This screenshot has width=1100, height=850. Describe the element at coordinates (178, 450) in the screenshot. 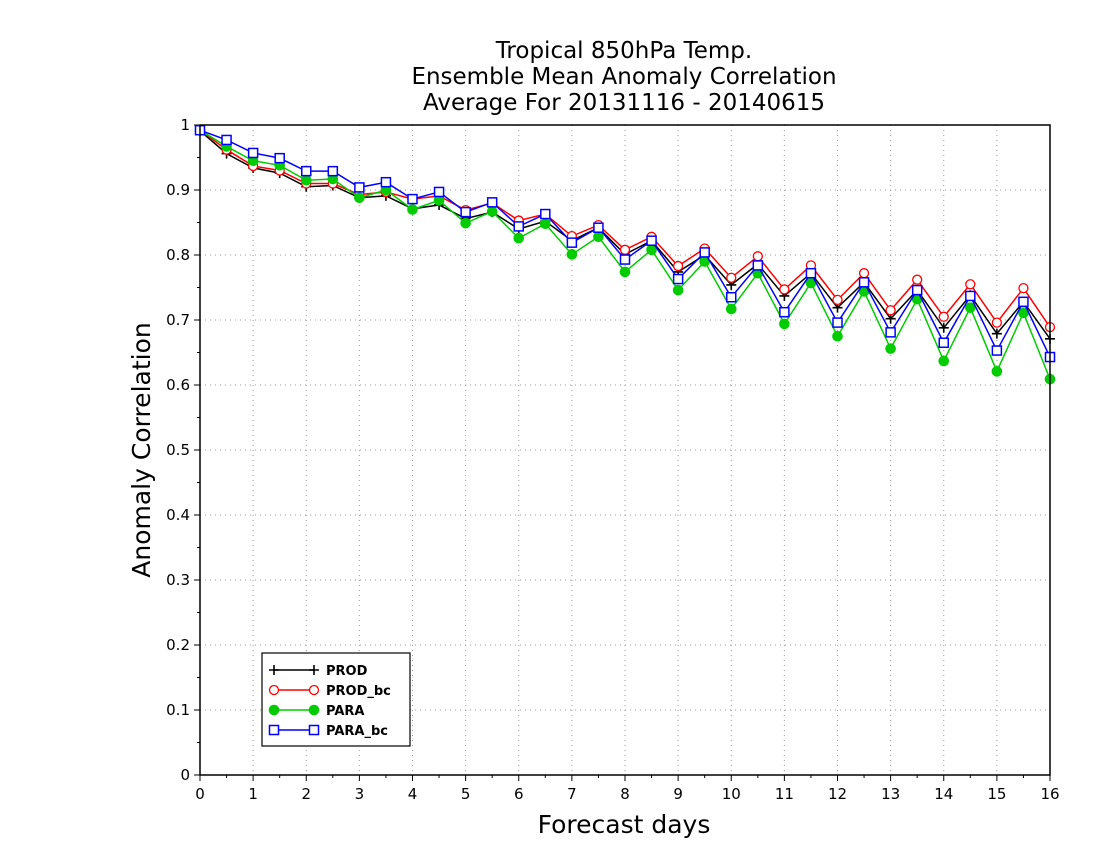

I see `y-tick-label: 0.5` at that location.